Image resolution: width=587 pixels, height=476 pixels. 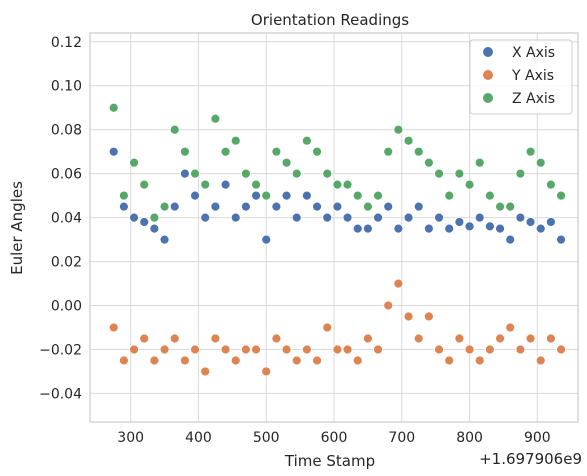 I want to click on x-tick-label: 500, so click(x=266, y=438).